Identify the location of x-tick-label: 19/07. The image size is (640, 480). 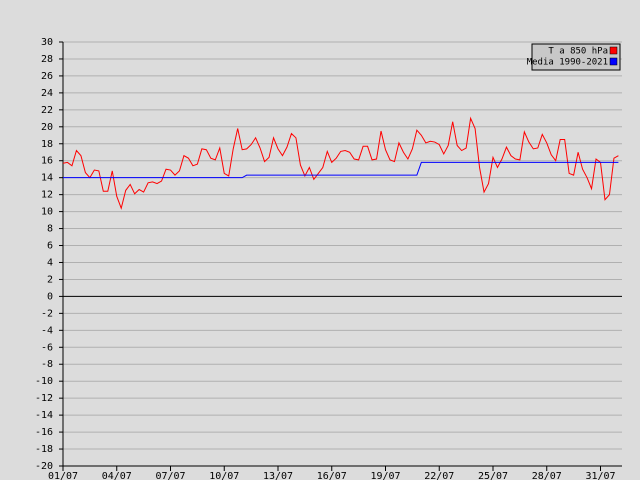
(385, 475).